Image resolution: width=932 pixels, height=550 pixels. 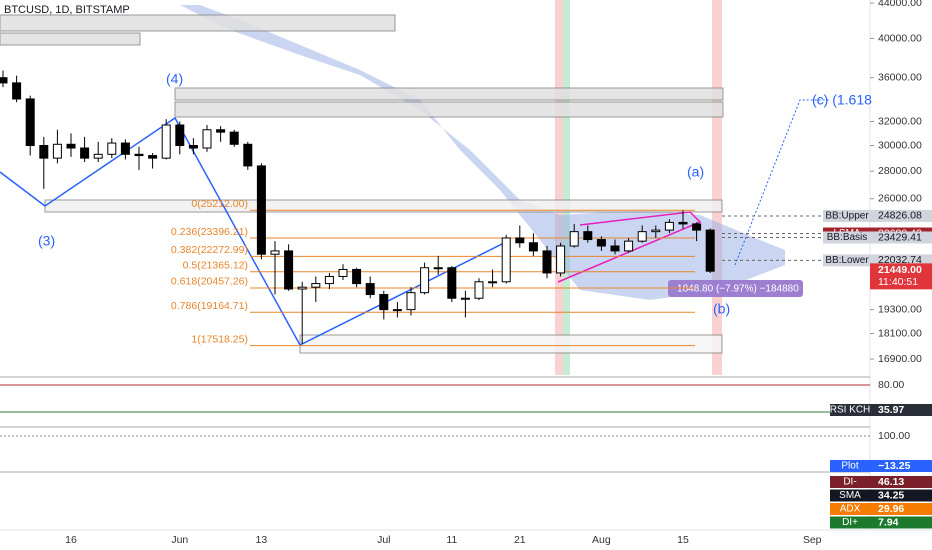 What do you see at coordinates (842, 100) in the screenshot?
I see `wave-label: (c) (1.618` at bounding box center [842, 100].